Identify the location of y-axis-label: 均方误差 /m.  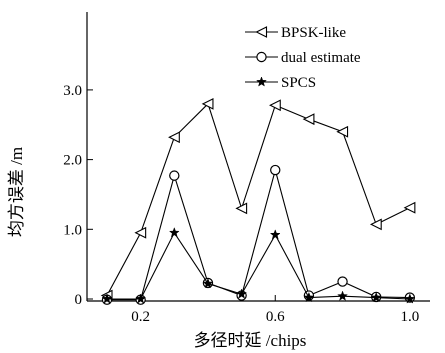
(16, 192).